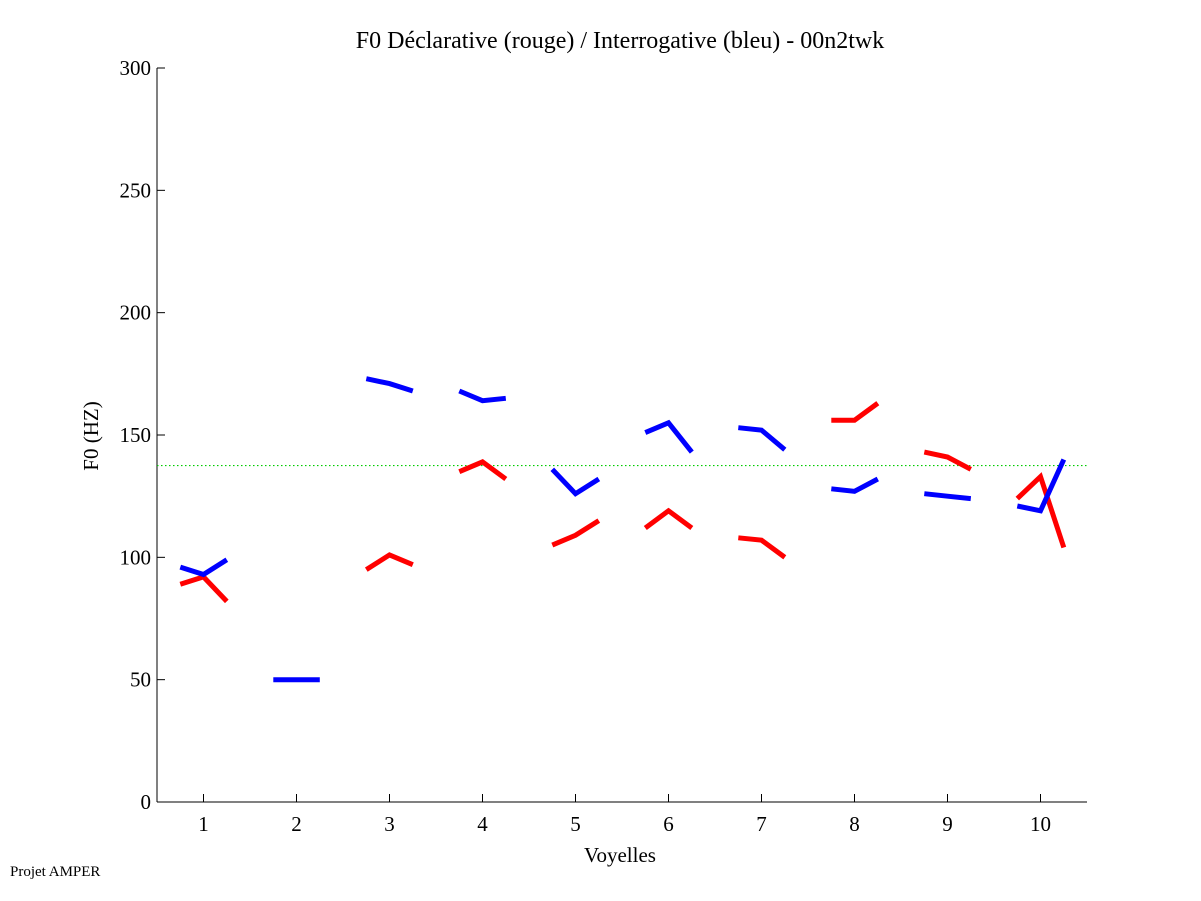 The width and height of the screenshot is (1201, 901). What do you see at coordinates (140, 680) in the screenshot?
I see `y-tick-label: 50` at bounding box center [140, 680].